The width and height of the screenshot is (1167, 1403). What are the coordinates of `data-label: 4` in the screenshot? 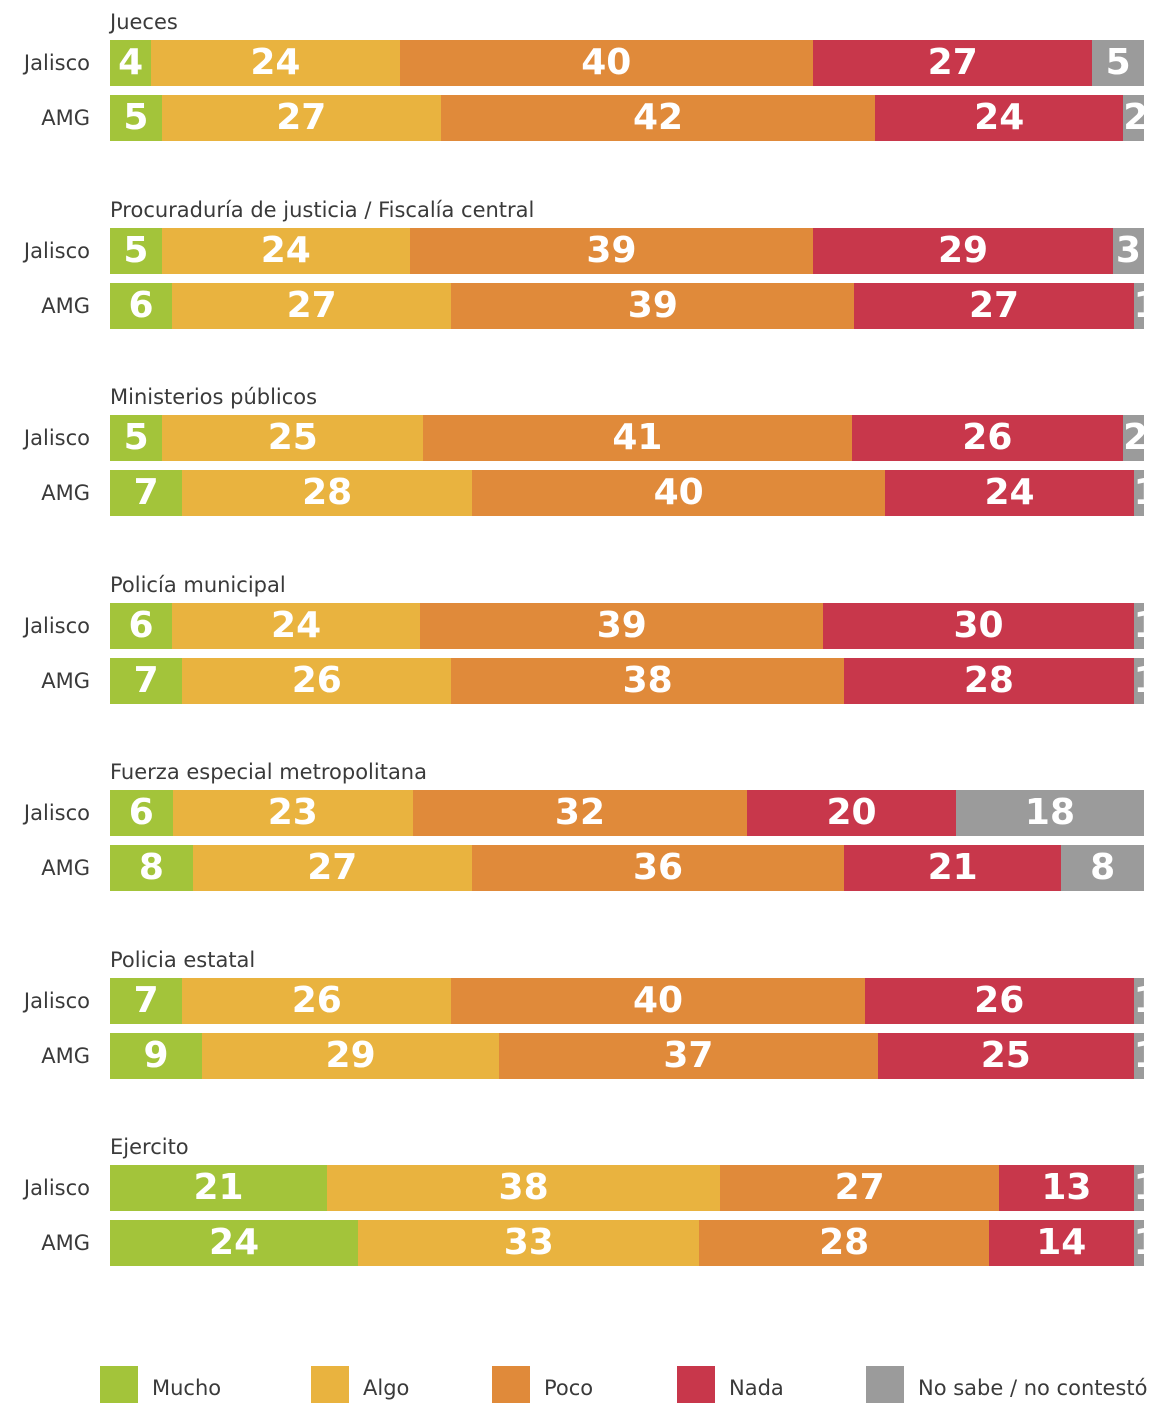 It's located at (131, 62).